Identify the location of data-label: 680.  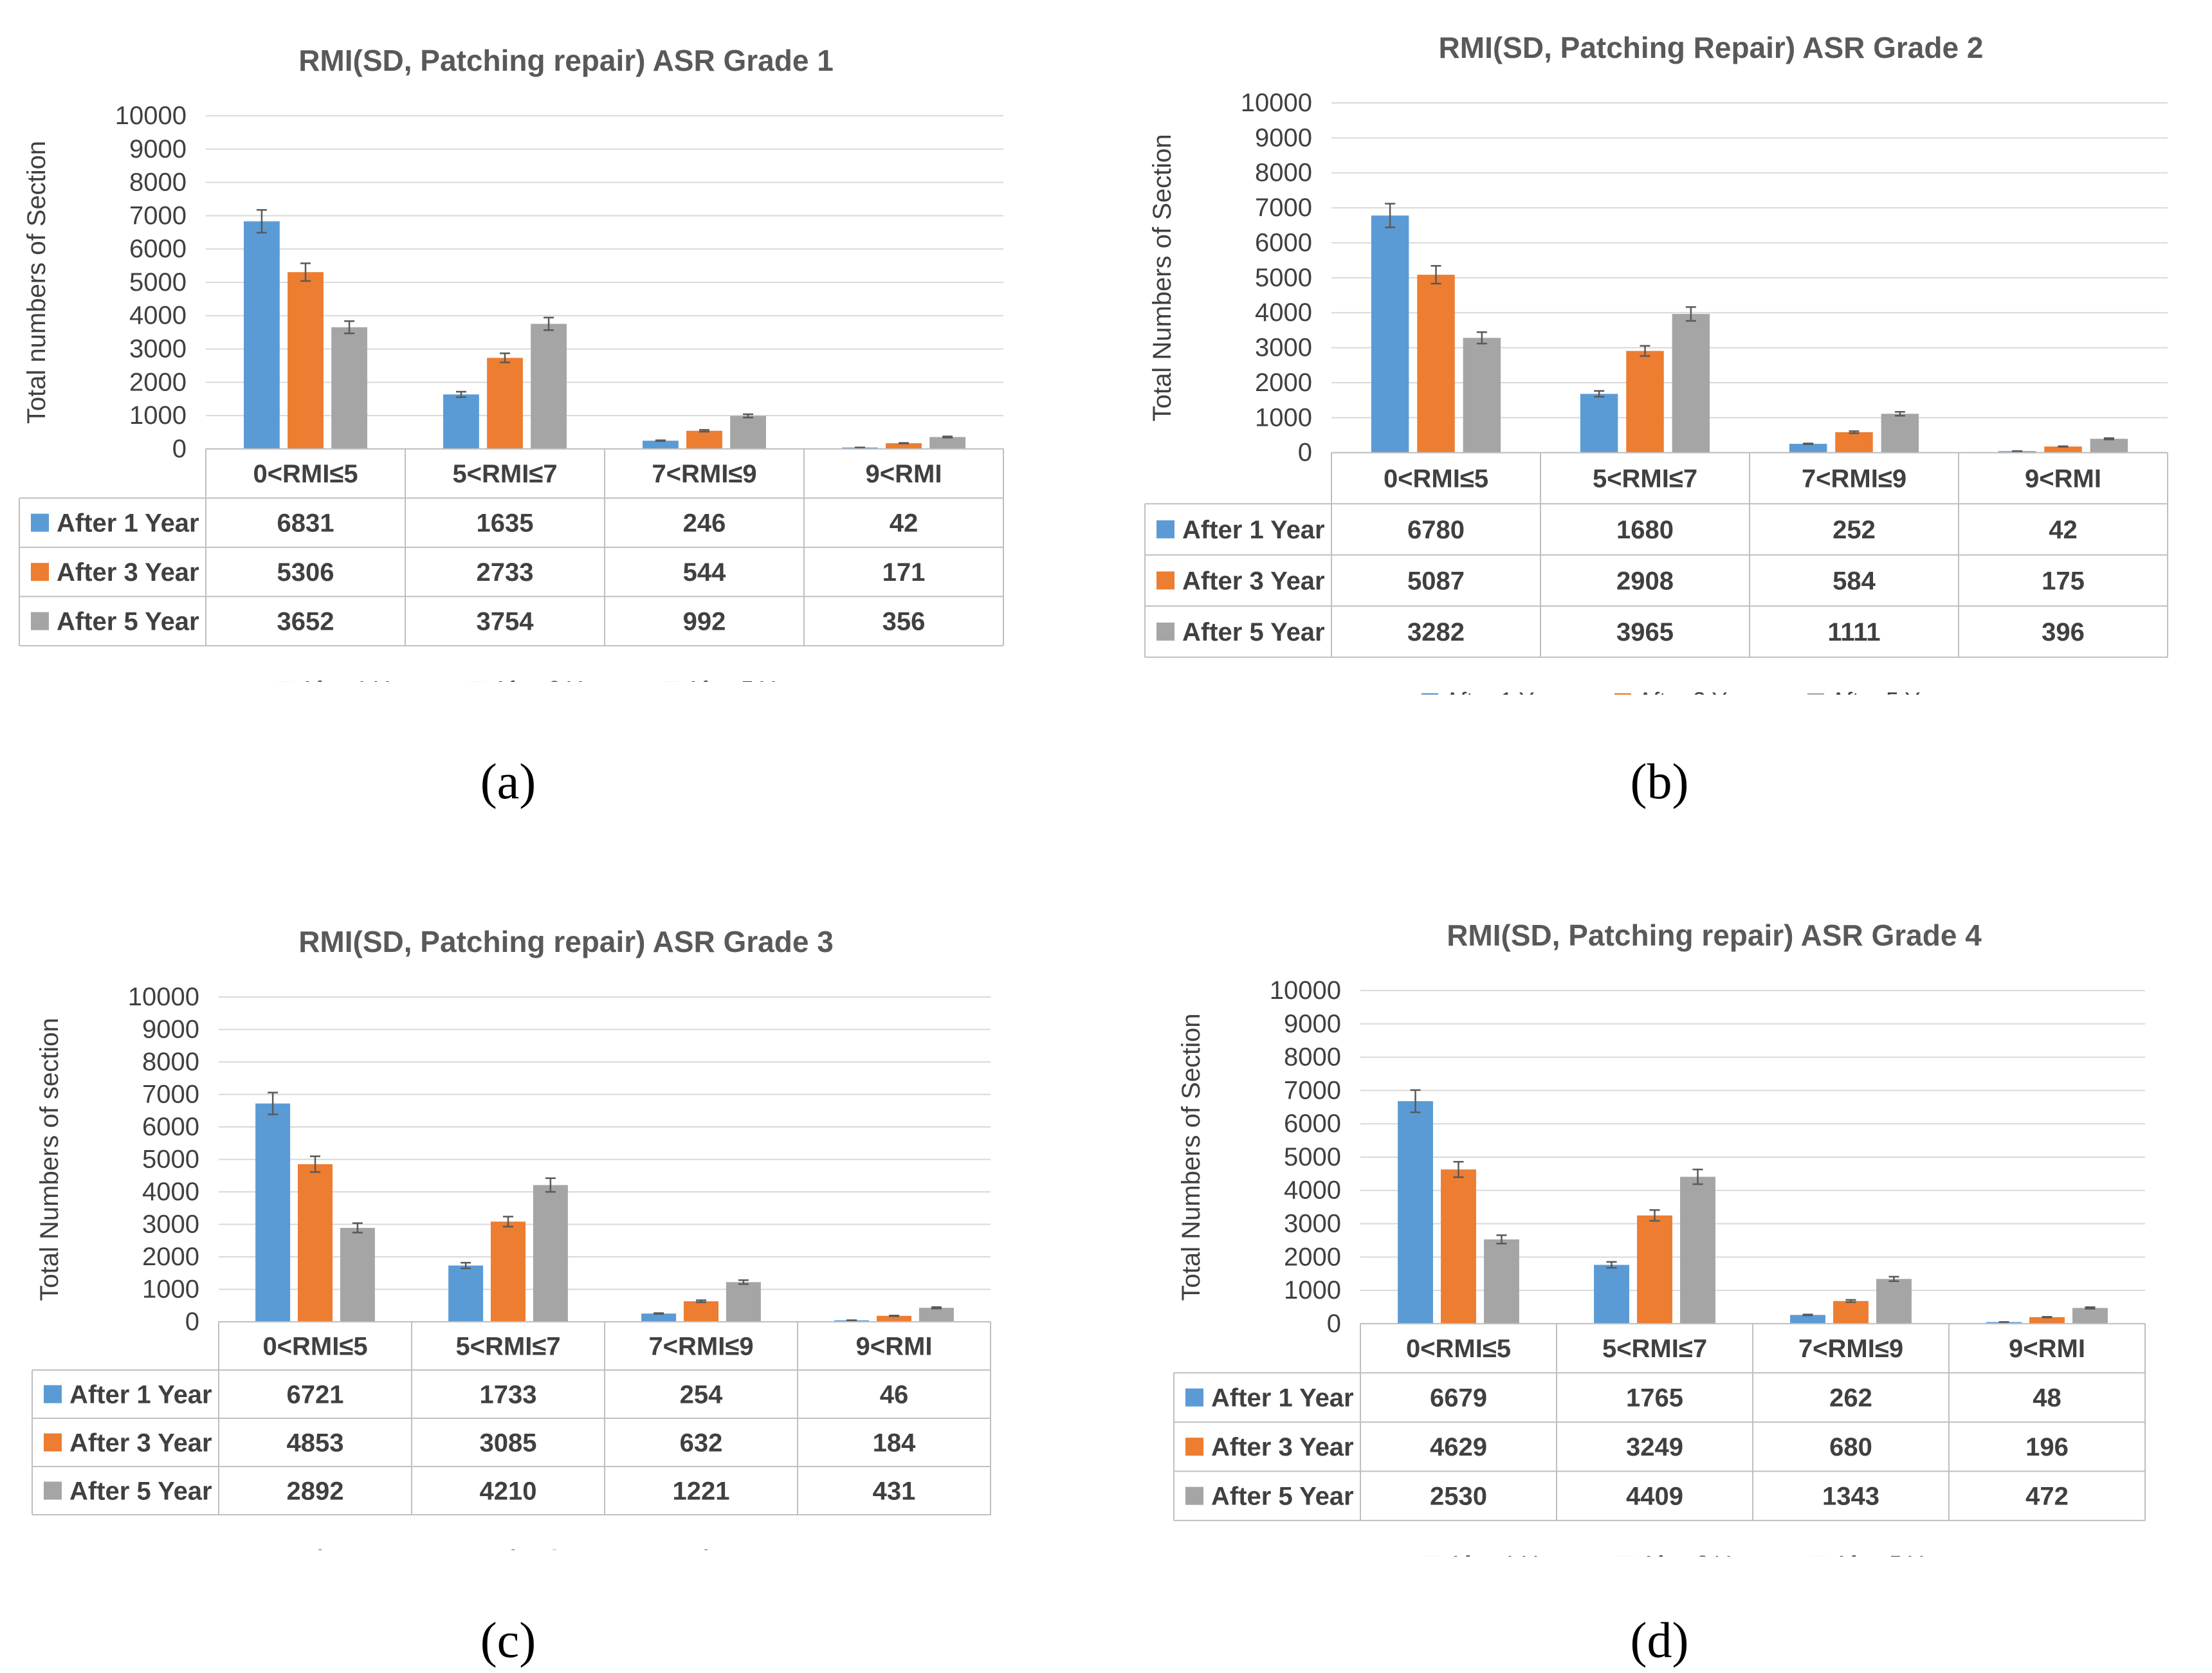
(1850, 1447).